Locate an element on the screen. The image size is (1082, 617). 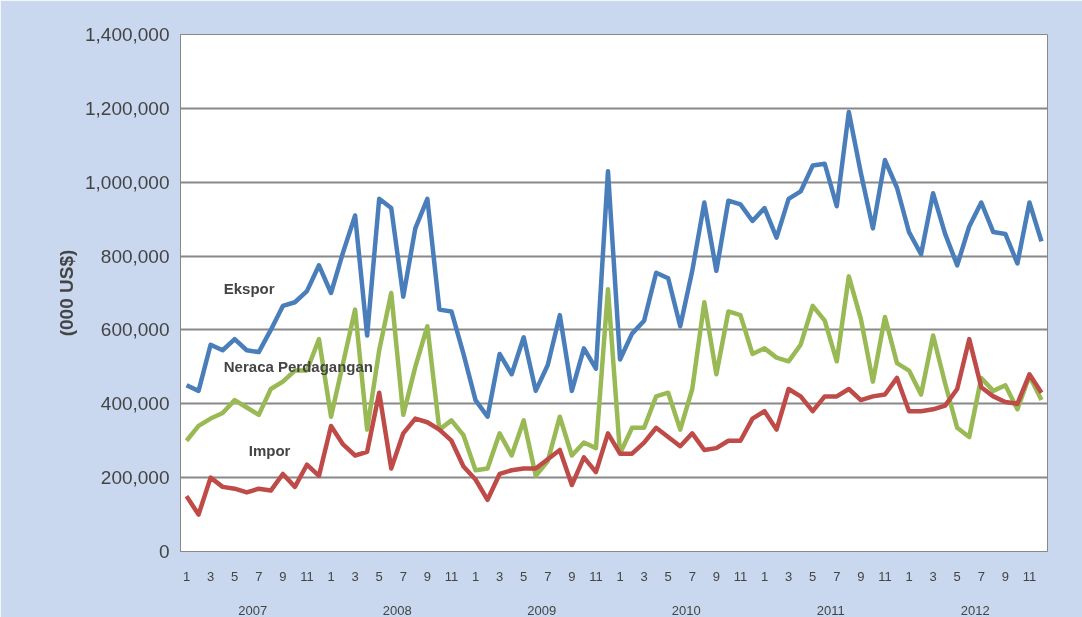
series-label: Impor is located at coordinates (269, 450).